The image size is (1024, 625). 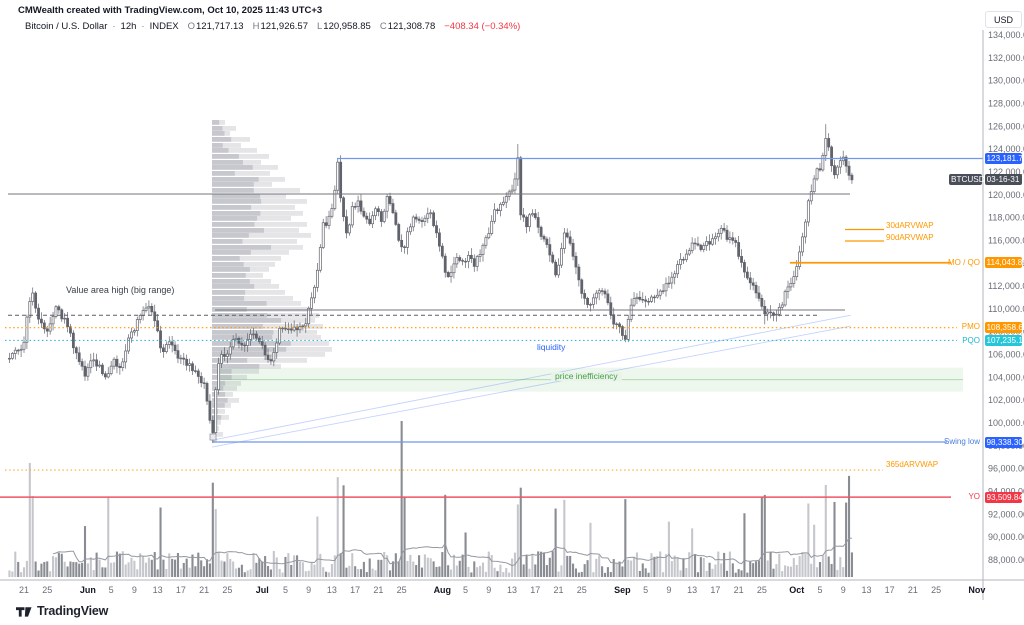 What do you see at coordinates (1006, 286) in the screenshot?
I see `price-tick-label: 112,000.00` at bounding box center [1006, 286].